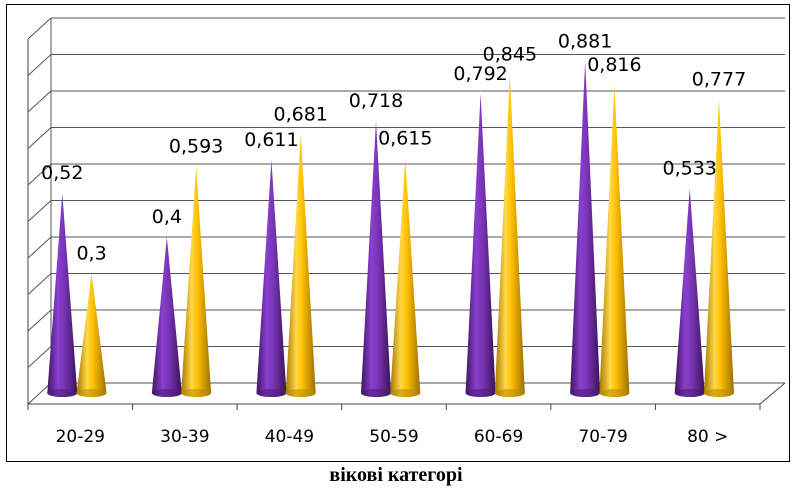 This screenshot has height=491, width=792. I want to click on x-tick-label: 70-79, so click(602, 437).